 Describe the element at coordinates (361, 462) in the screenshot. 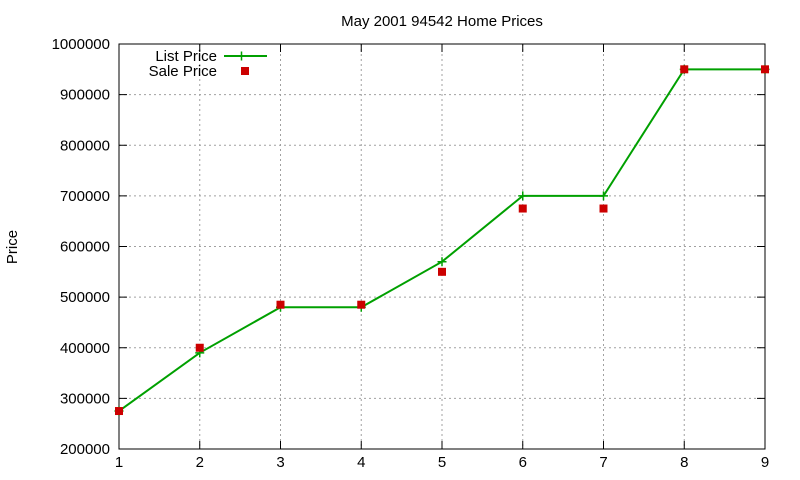

I see `x-tick-label: 4` at that location.